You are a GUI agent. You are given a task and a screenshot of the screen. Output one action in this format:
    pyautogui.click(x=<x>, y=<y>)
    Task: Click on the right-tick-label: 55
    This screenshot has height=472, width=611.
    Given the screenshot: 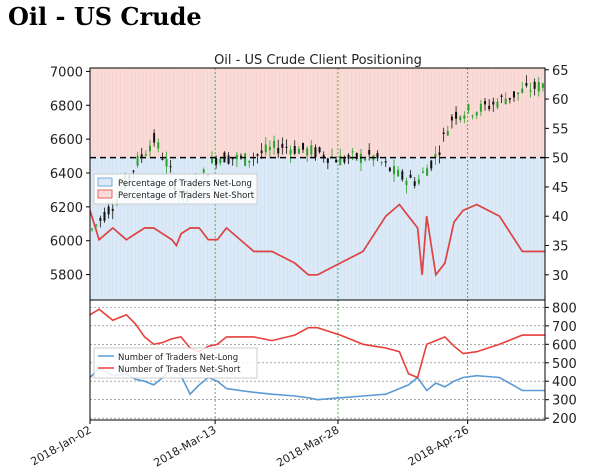 What is the action you would take?
    pyautogui.click(x=560, y=129)
    